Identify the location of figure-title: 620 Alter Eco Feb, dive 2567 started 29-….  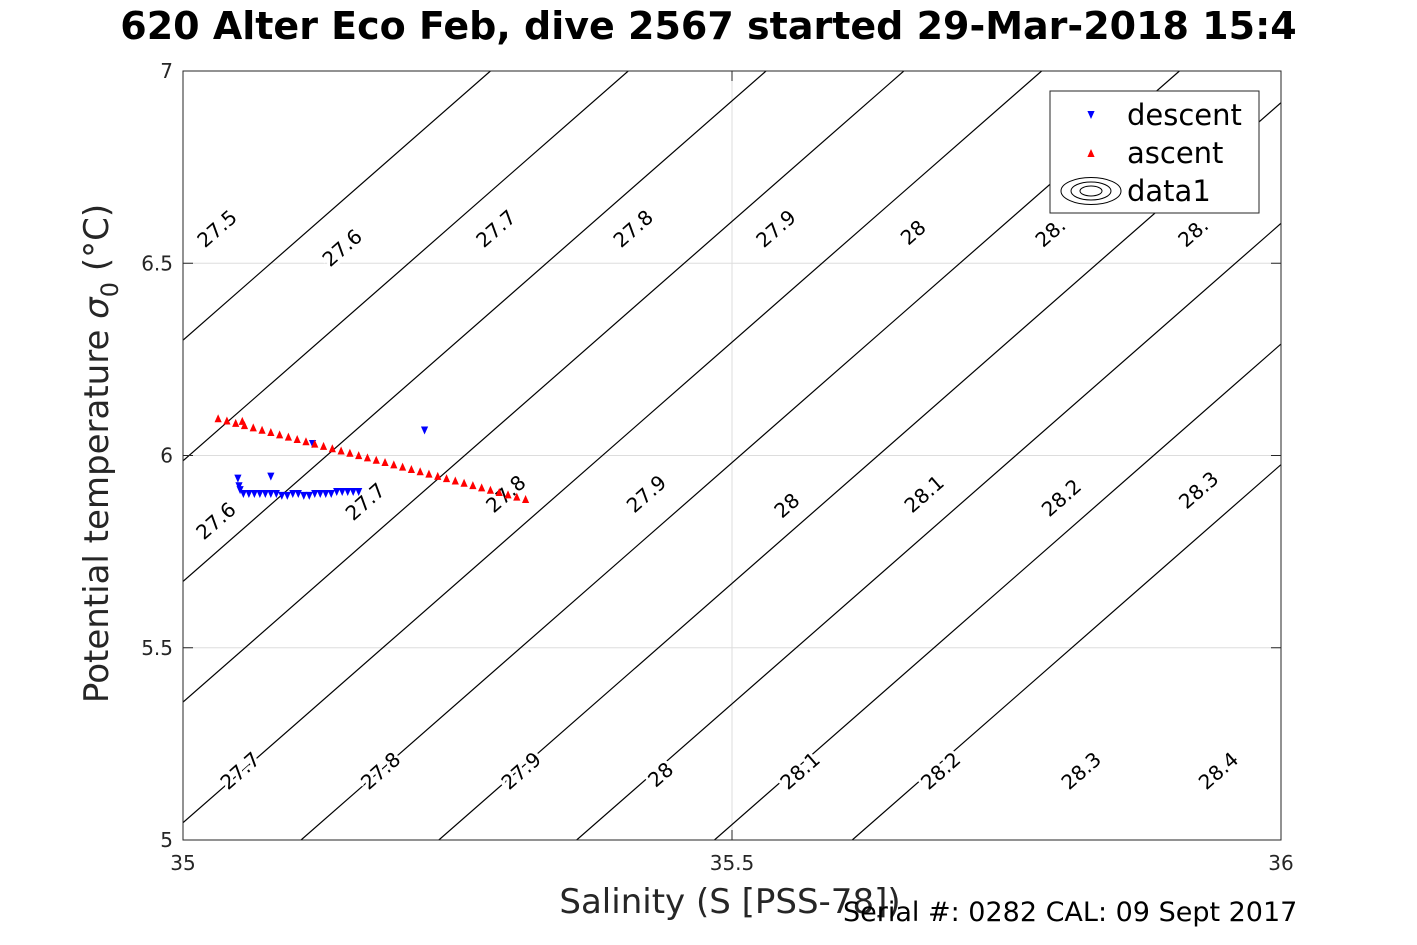
(708, 26).